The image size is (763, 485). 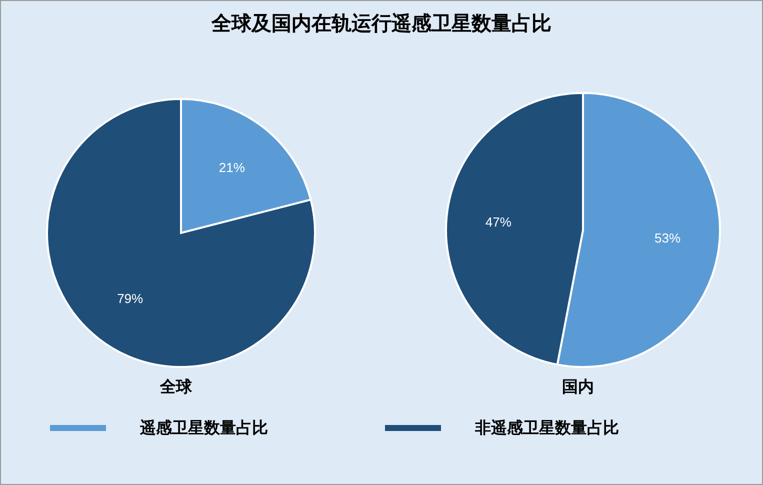 I want to click on slice-label: 全球, so click(x=175, y=387).